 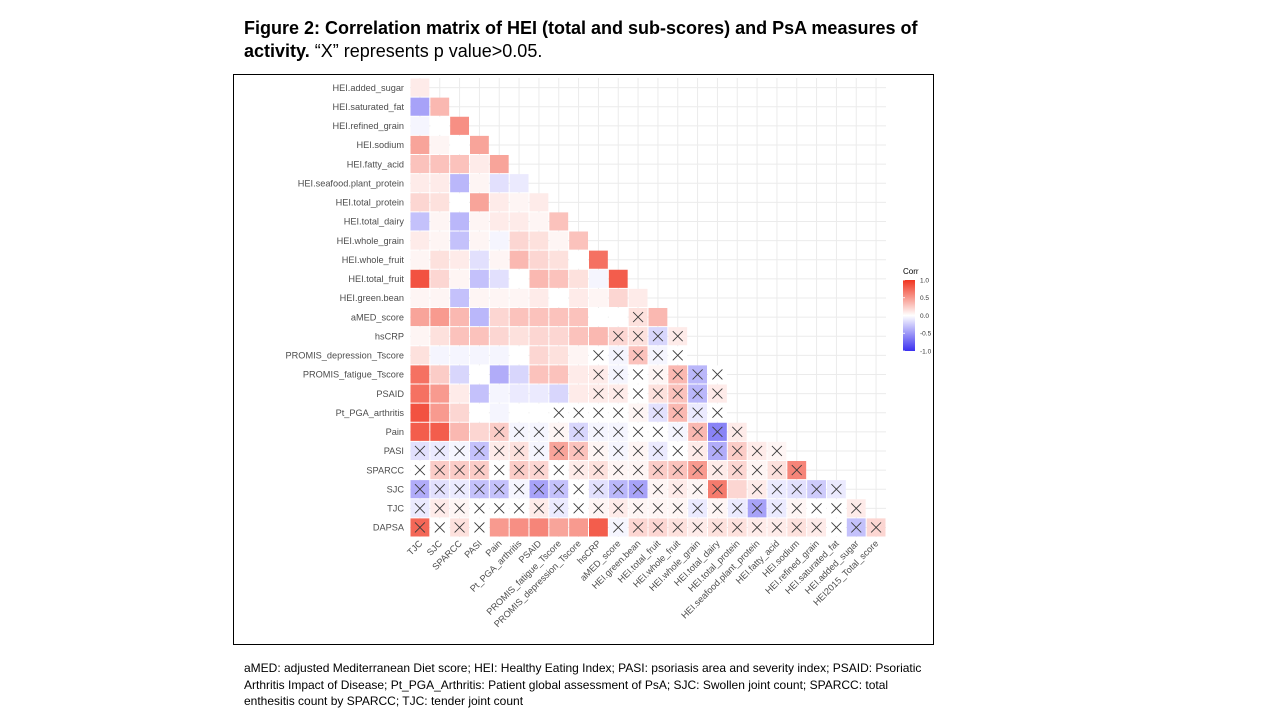 What do you see at coordinates (909, 315) in the screenshot?
I see `legend-colorbar` at bounding box center [909, 315].